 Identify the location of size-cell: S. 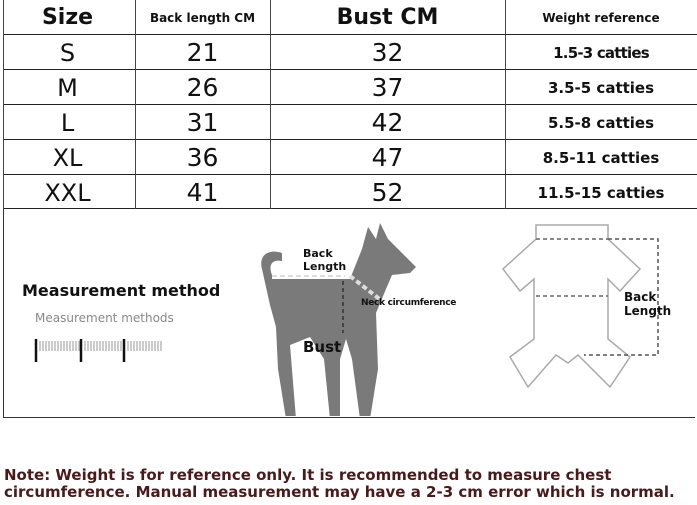
(67, 52).